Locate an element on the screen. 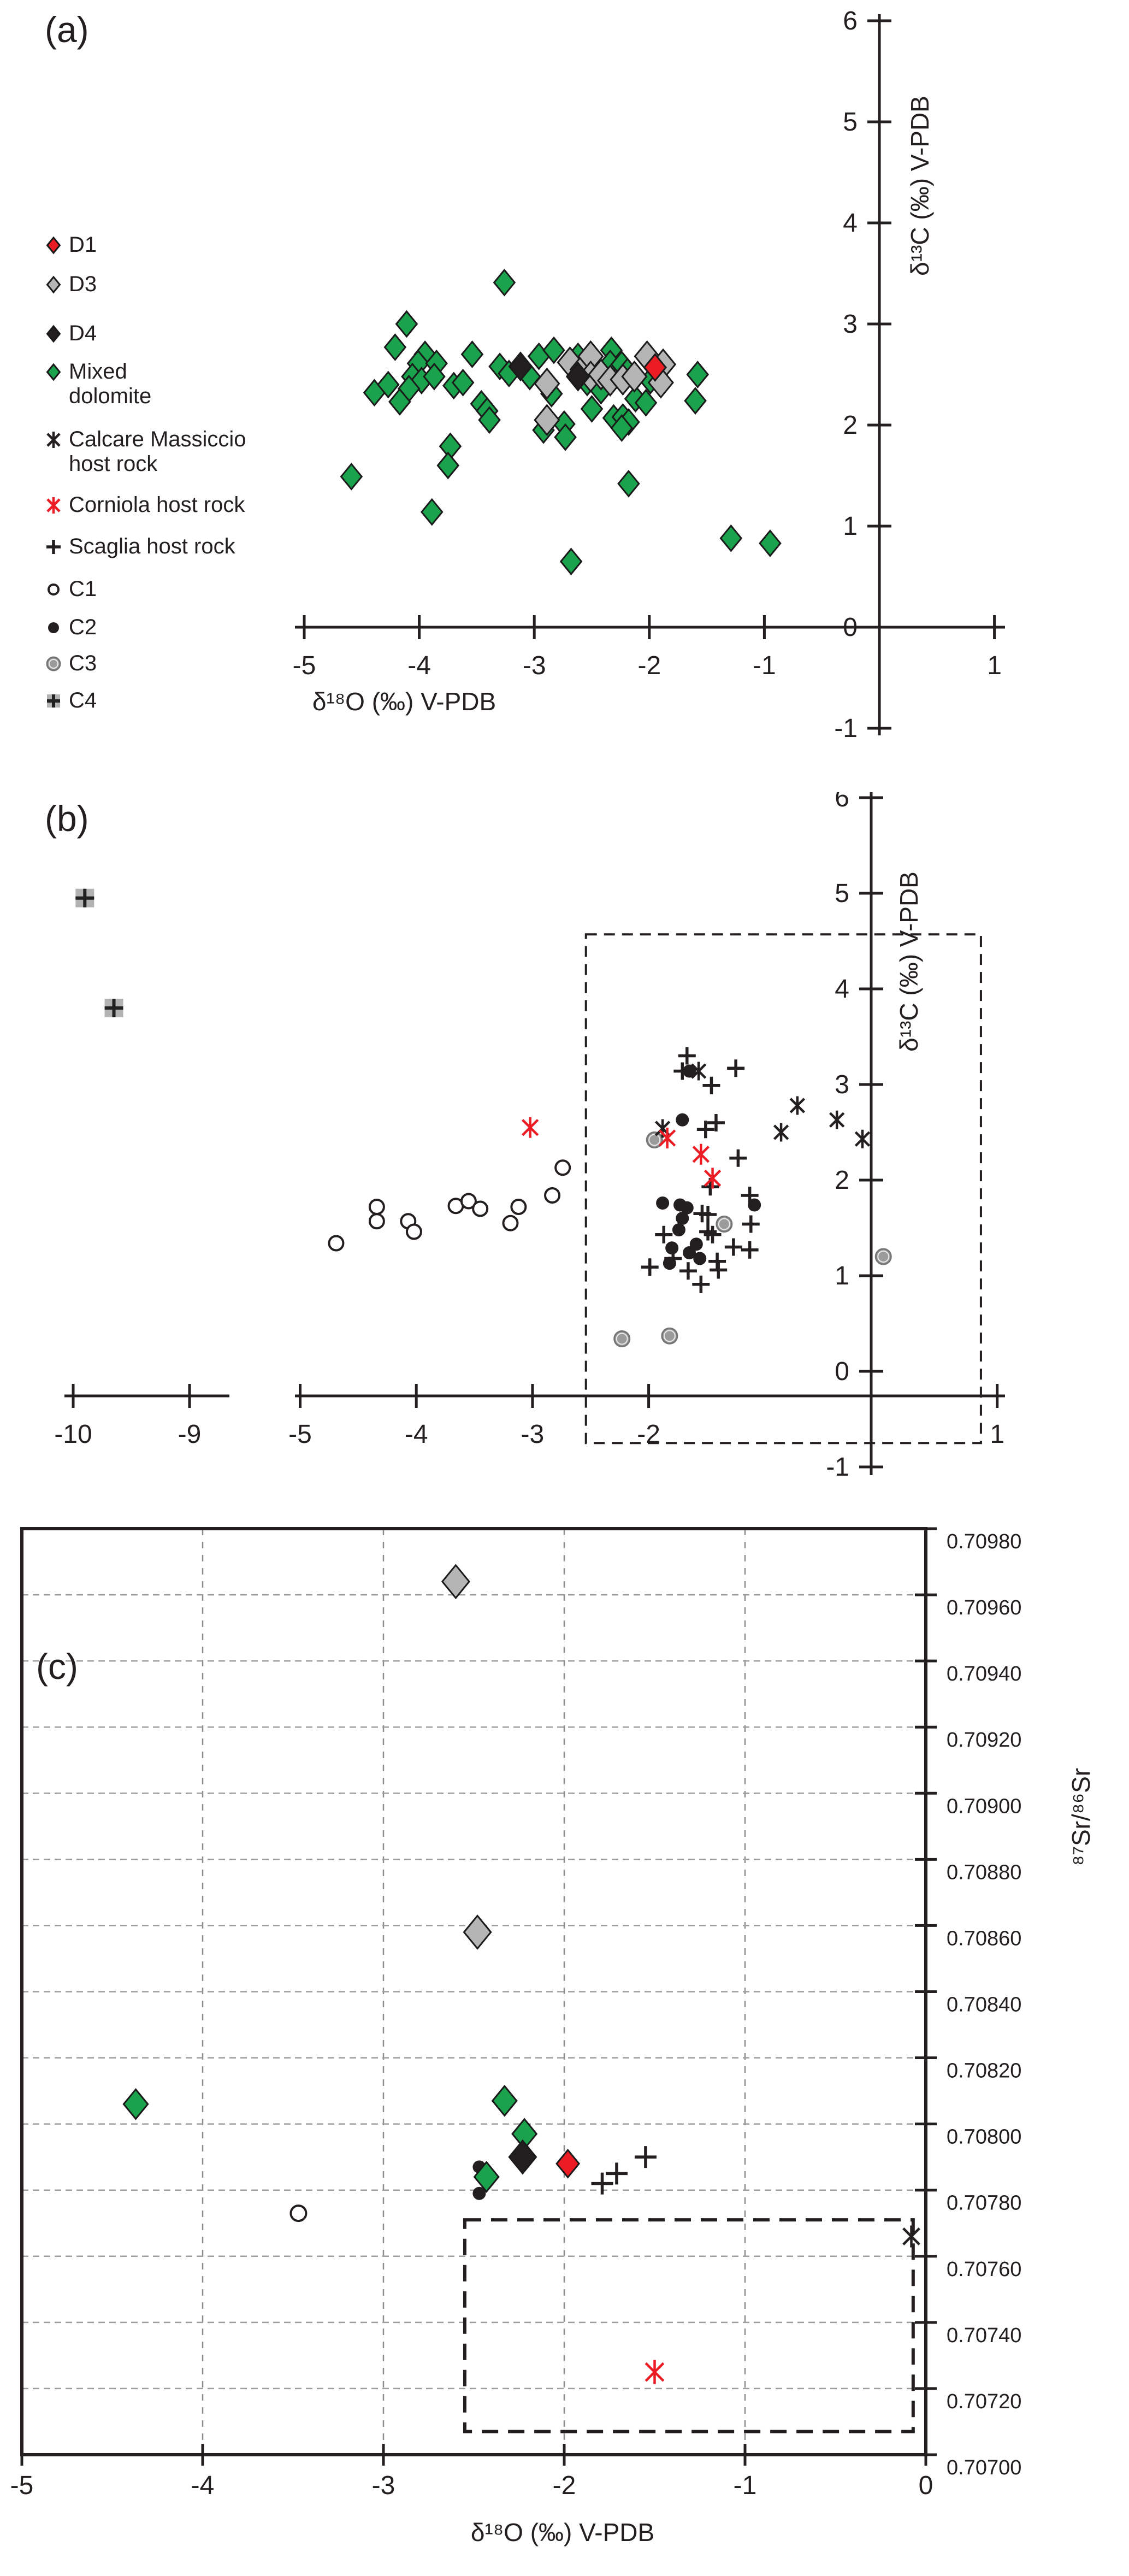 The height and width of the screenshot is (2576, 1129). legend-item-corniola: Corniola host rock is located at coordinates (139, 505).